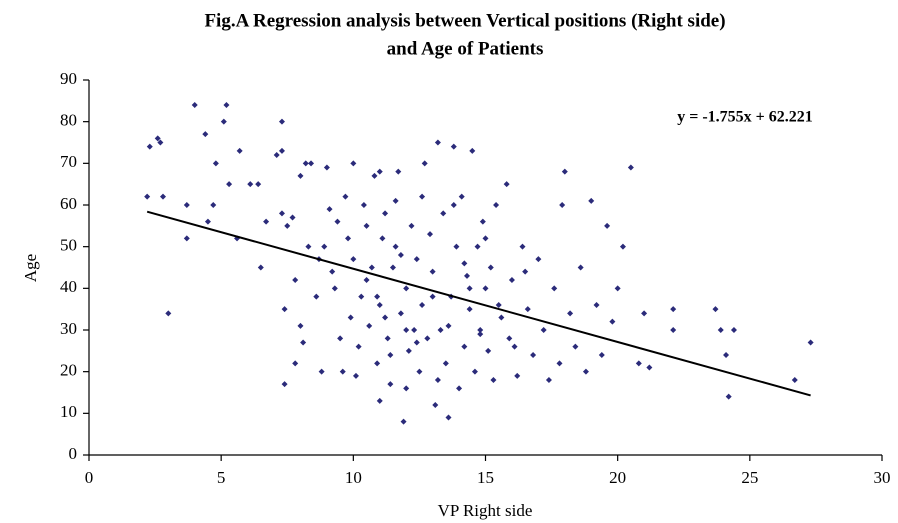 The height and width of the screenshot is (523, 898). Describe the element at coordinates (617, 477) in the screenshot. I see `x-tick-label: 20` at that location.